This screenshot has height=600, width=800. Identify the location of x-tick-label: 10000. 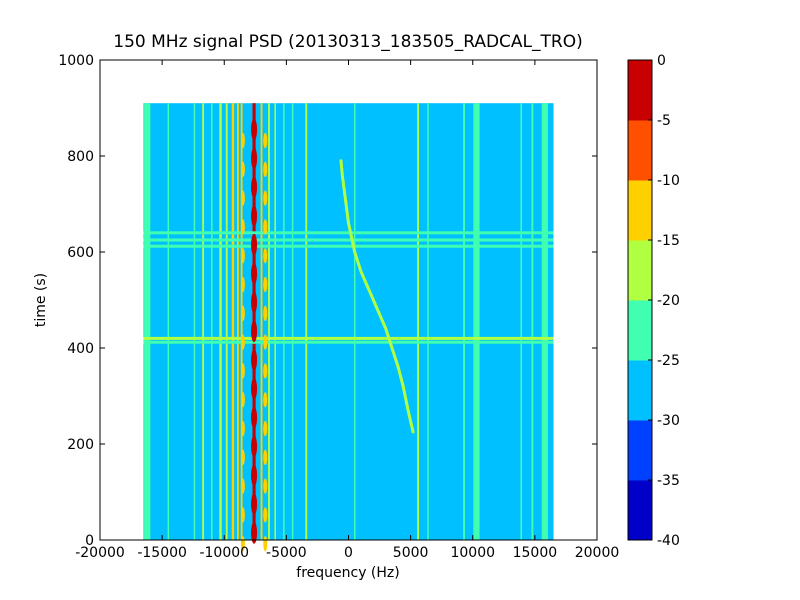
(472, 553).